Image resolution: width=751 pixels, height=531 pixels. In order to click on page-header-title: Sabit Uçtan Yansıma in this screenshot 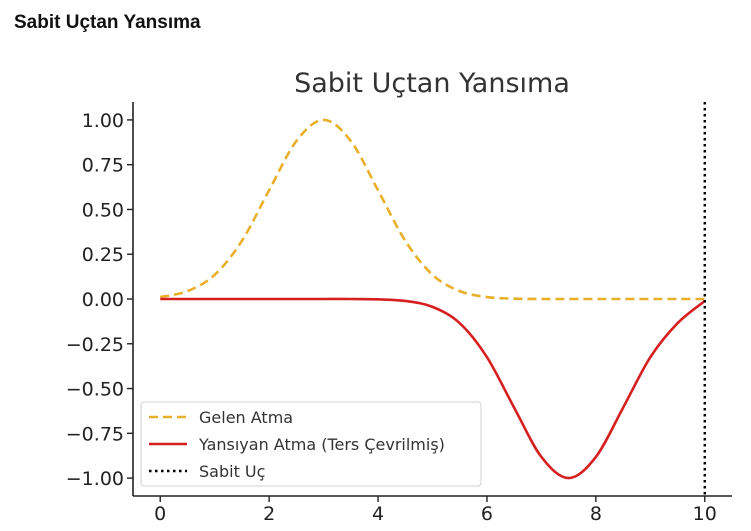, I will do `click(107, 22)`.